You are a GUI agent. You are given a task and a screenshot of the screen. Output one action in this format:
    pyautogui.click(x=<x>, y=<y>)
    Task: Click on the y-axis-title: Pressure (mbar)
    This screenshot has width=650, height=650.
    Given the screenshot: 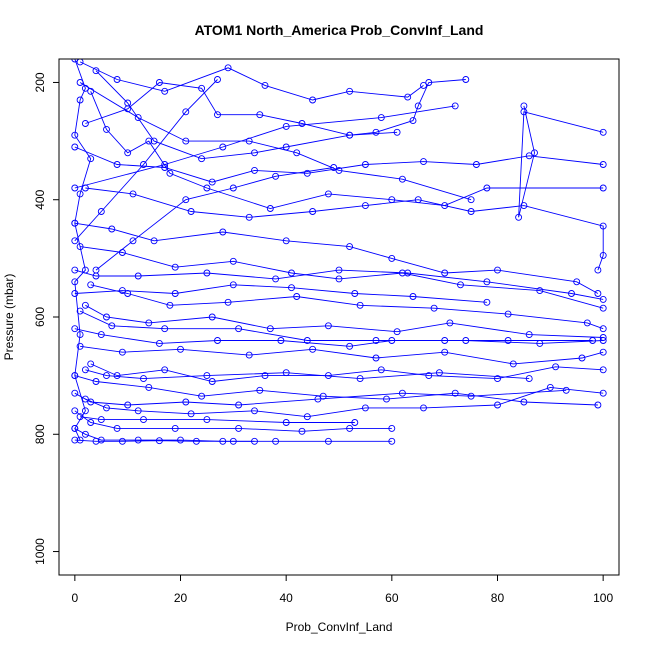 What is the action you would take?
    pyautogui.click(x=9, y=317)
    